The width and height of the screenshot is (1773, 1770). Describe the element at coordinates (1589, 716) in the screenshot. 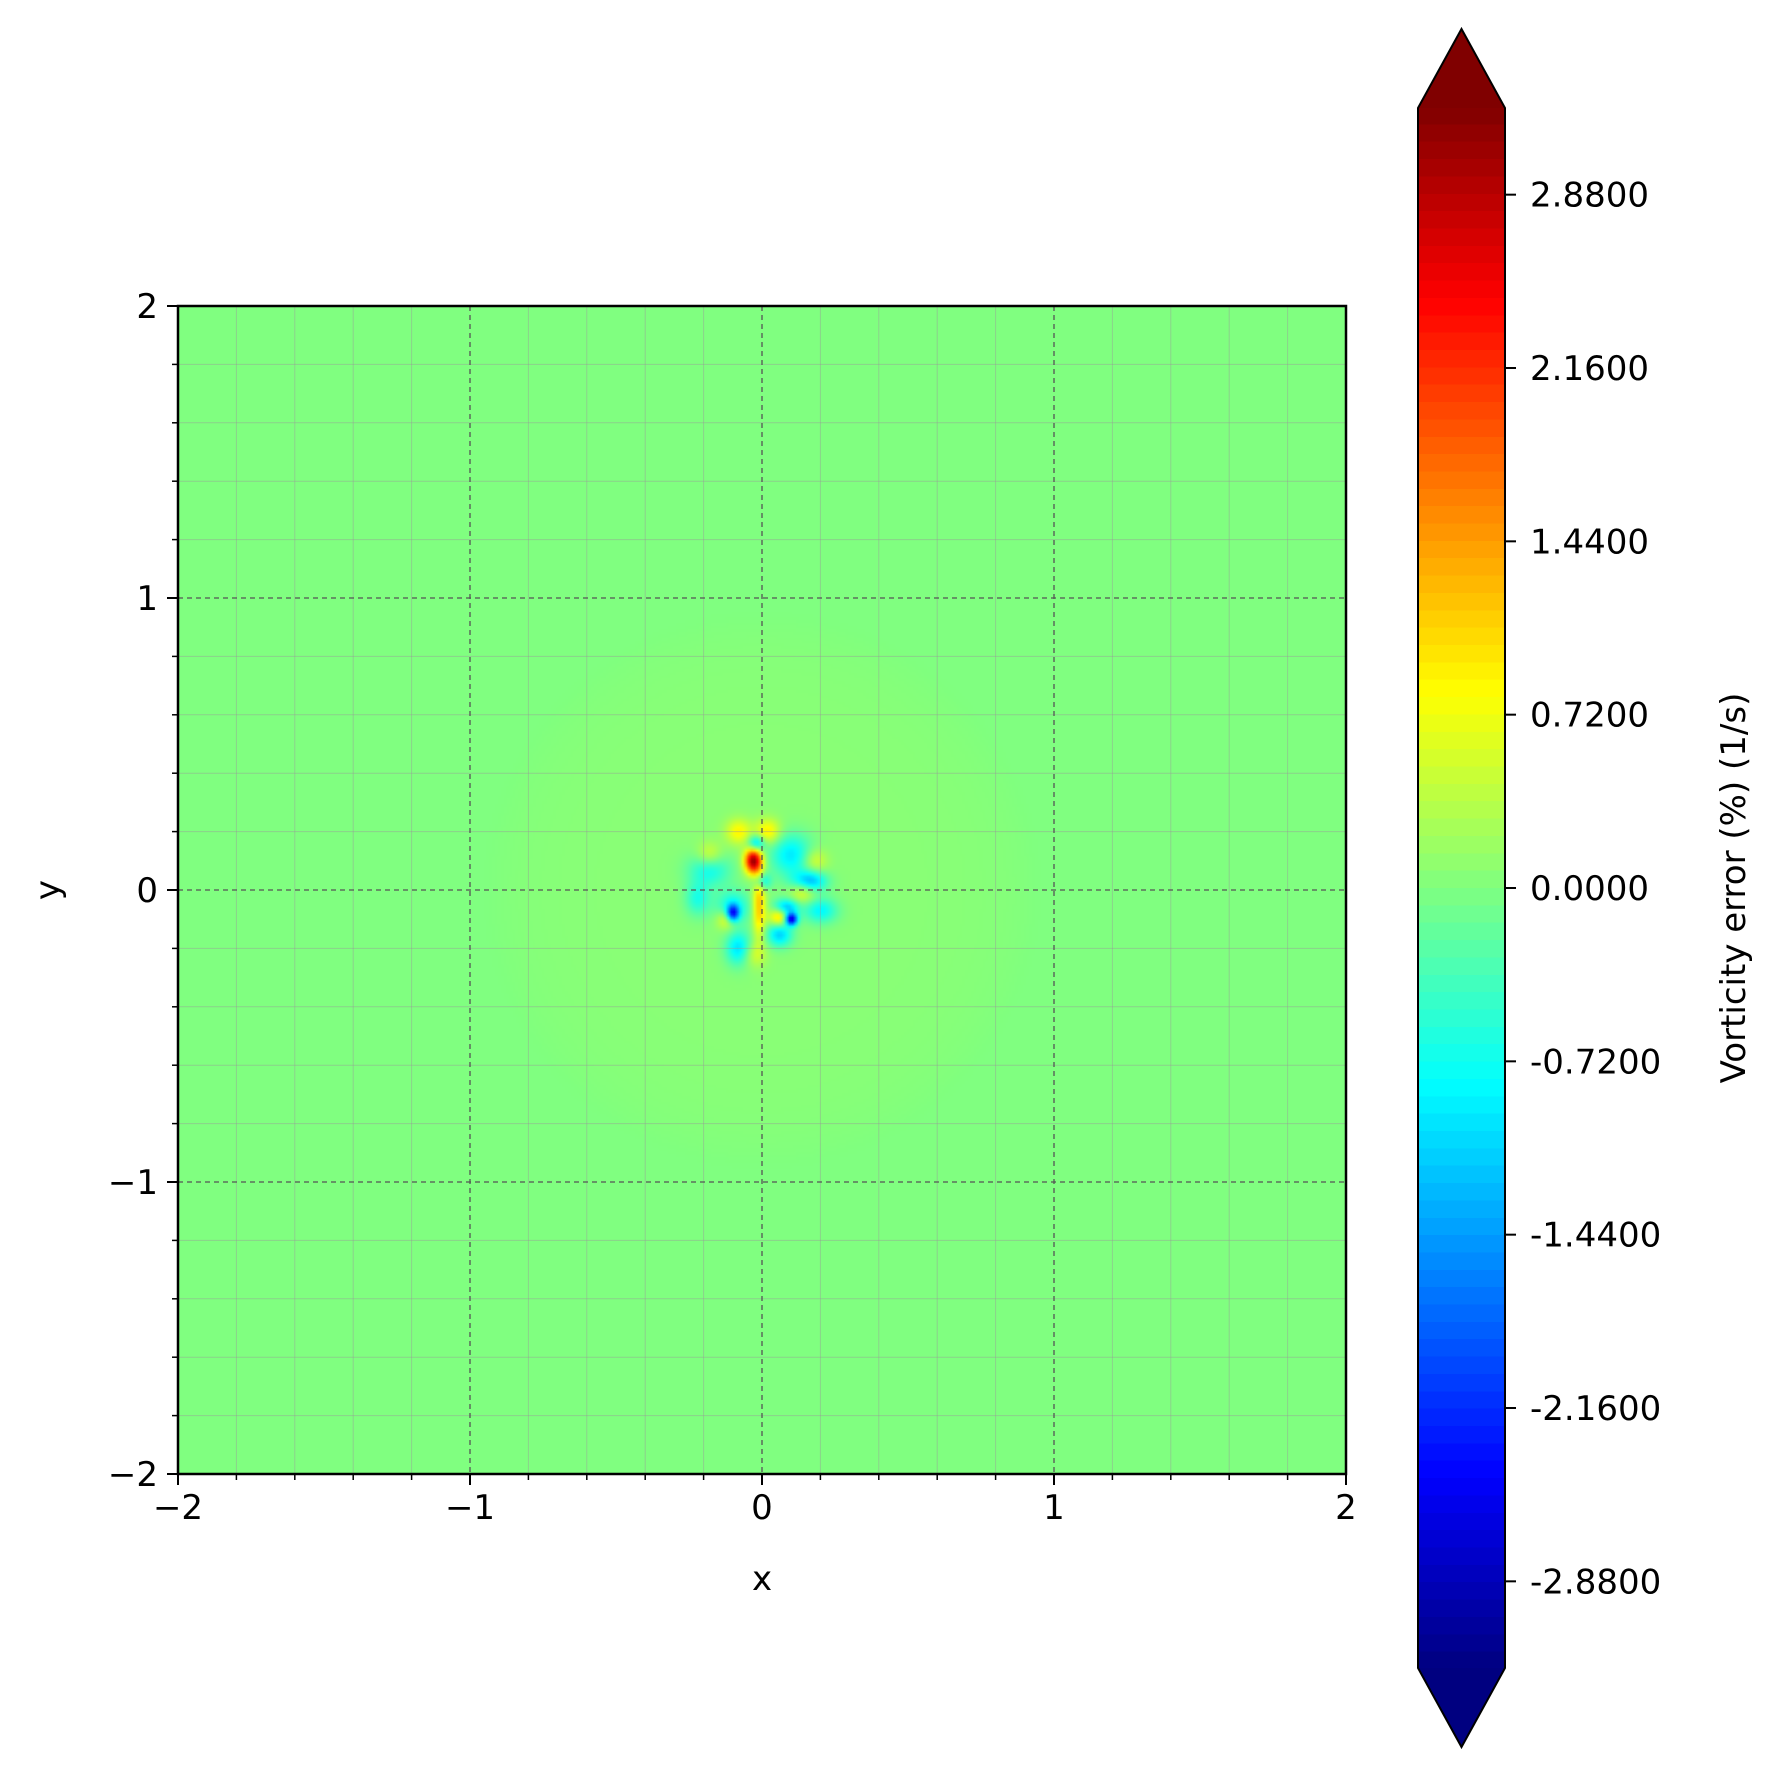

I see `colorbar-tick-label: 0.7200` at that location.